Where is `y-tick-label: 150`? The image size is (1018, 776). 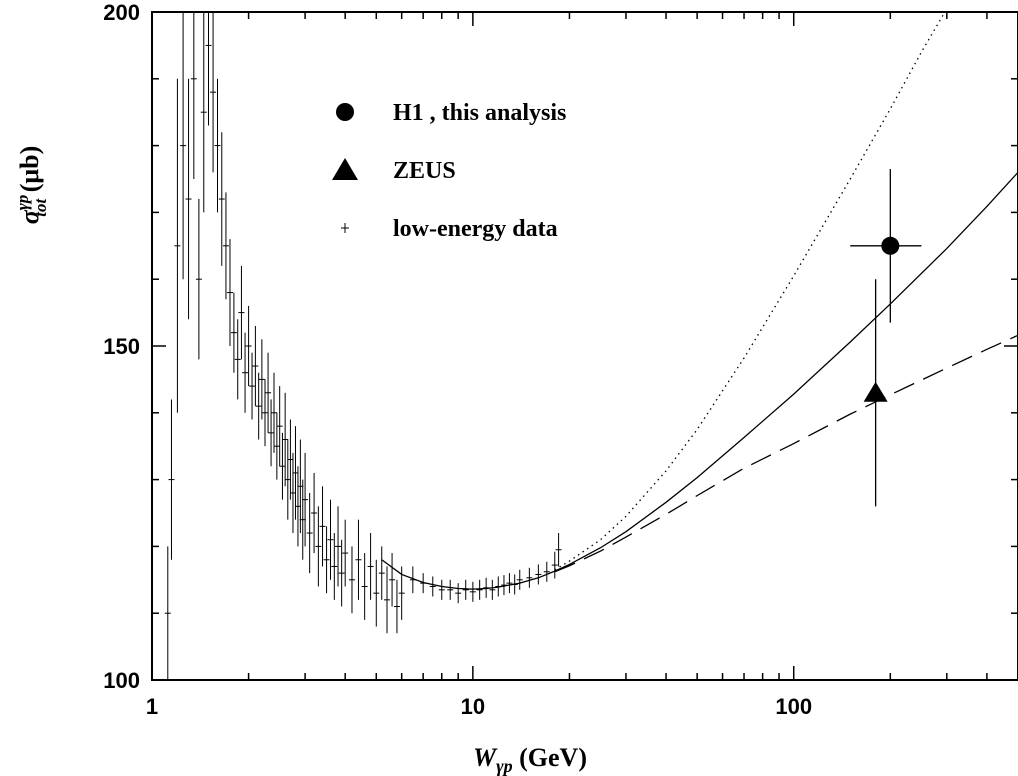 y-tick-label: 150 is located at coordinates (121, 346).